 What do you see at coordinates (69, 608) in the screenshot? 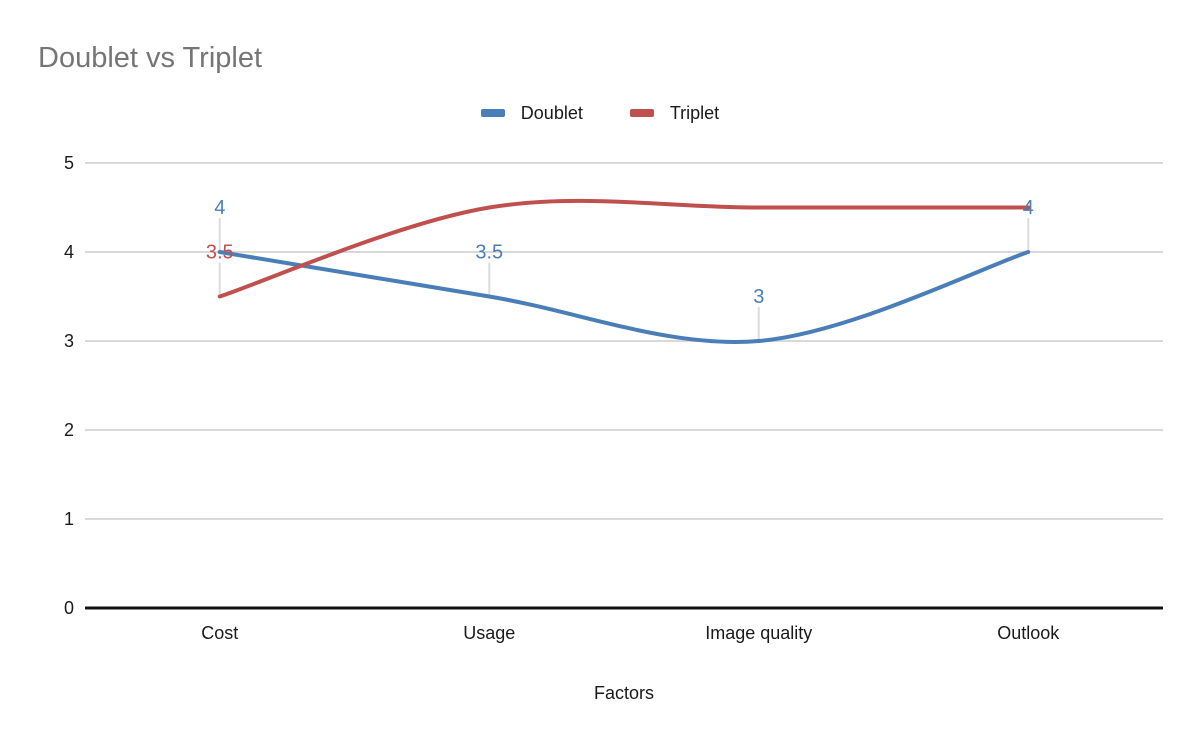
I see `y-axis-tick-label: 0` at bounding box center [69, 608].